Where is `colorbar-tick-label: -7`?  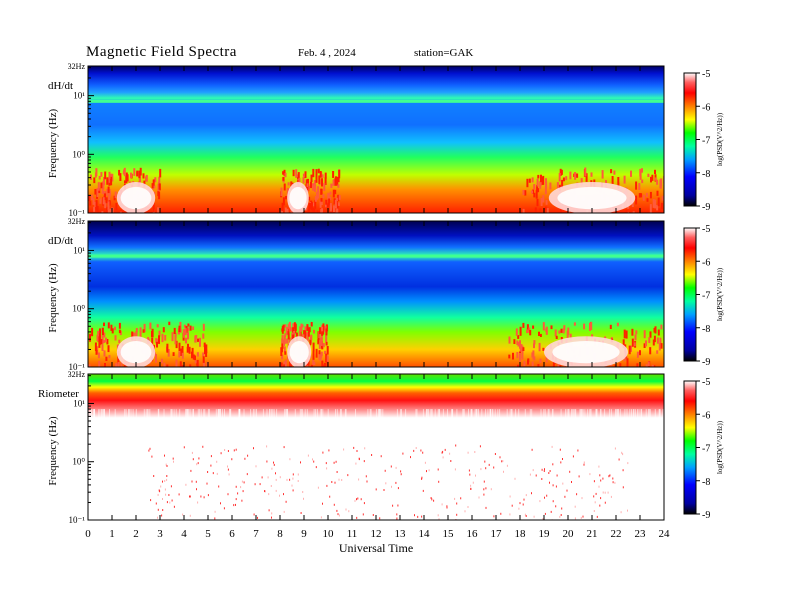
colorbar-tick-label: -7 is located at coordinates (706, 141).